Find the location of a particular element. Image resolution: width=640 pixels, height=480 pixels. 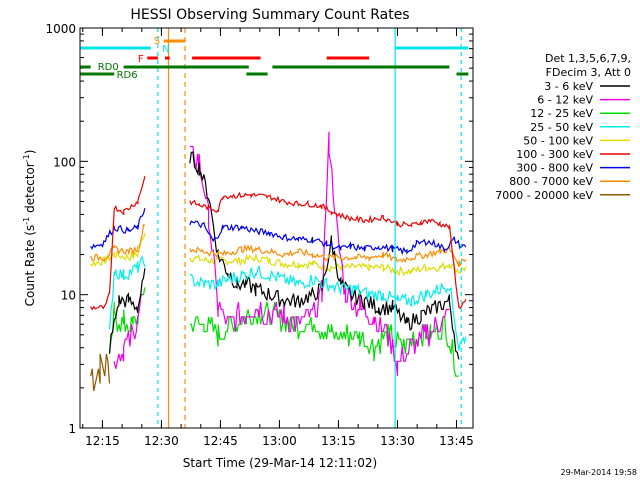

rd0-flag-label: RD0 is located at coordinates (108, 67).